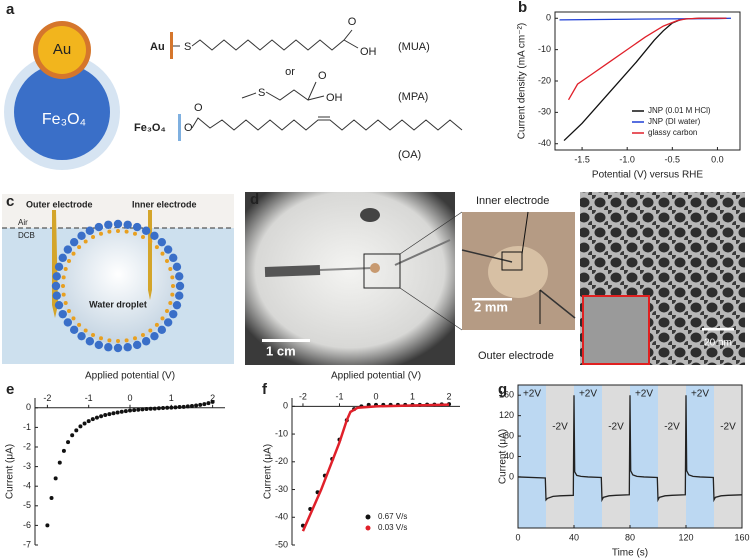  Describe the element at coordinates (616, 330) in the screenshot. I see `tem-inset` at that location.